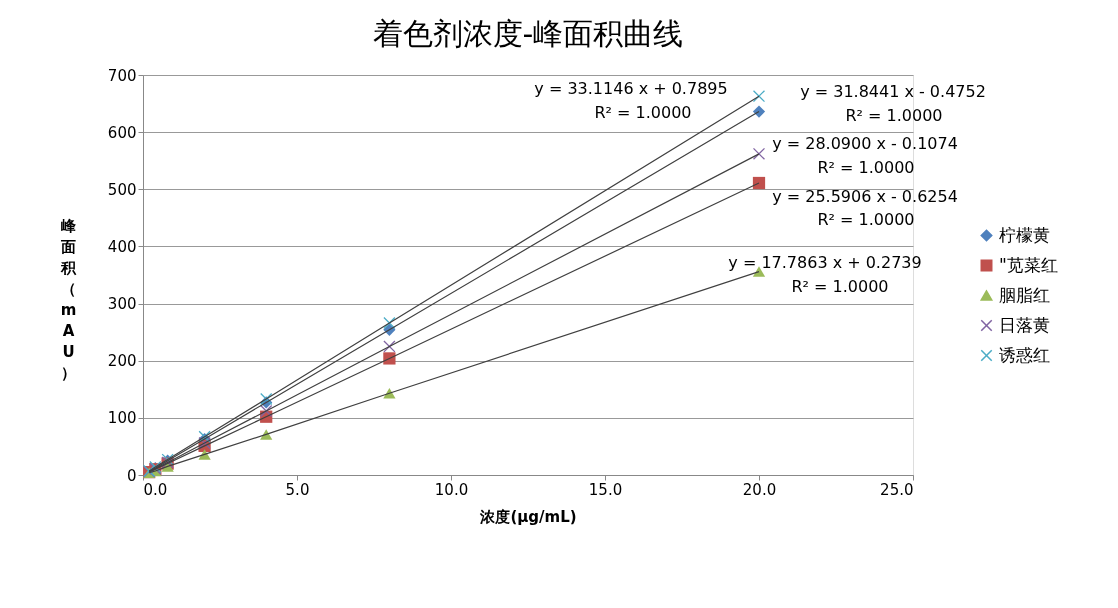 The width and height of the screenshot is (1118, 608). What do you see at coordinates (122, 361) in the screenshot?
I see `y-tick-label: 200` at bounding box center [122, 361].